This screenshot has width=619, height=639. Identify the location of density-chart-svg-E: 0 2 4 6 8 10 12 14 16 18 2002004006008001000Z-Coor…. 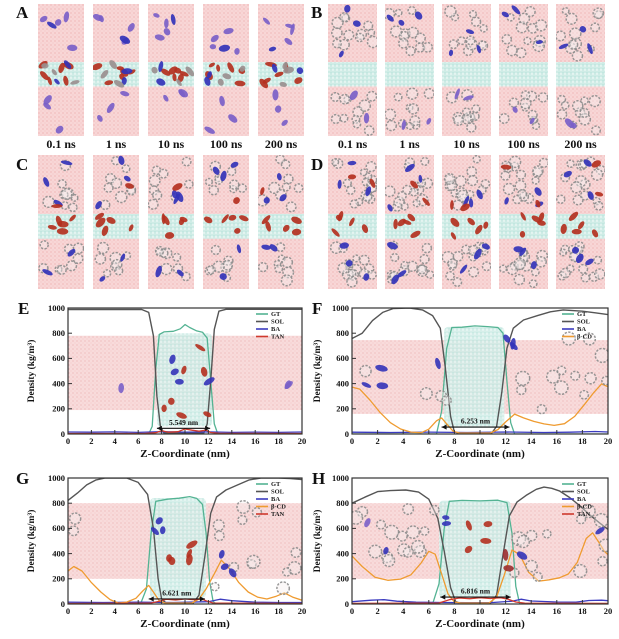
(166, 381).